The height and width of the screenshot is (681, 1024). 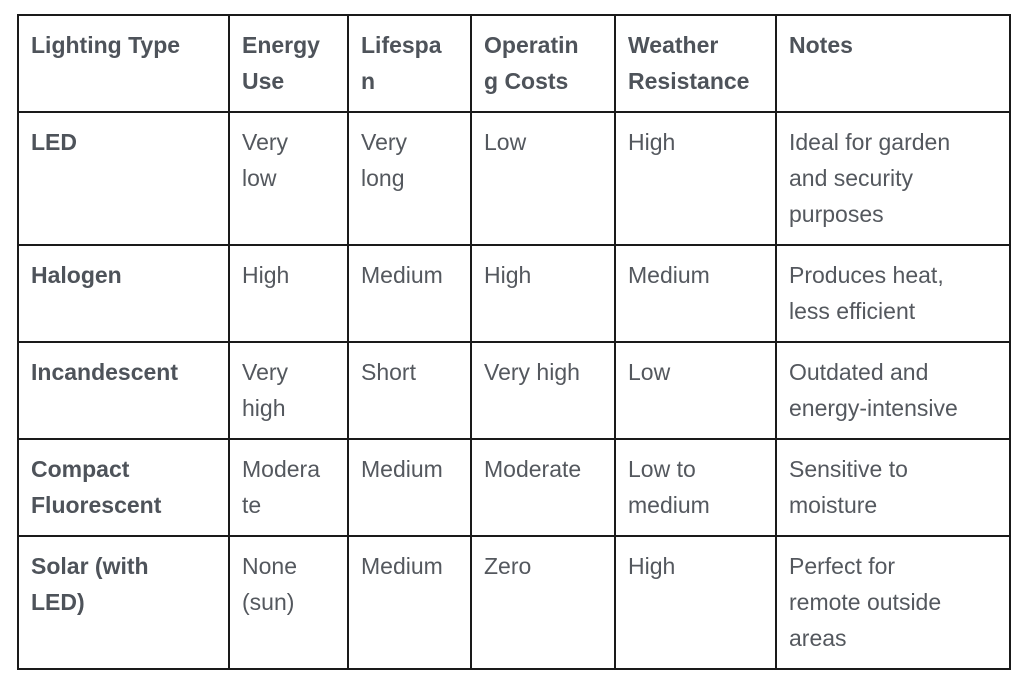 I want to click on cell-compact-fluorescent-lifespan: Medium, so click(x=409, y=487).